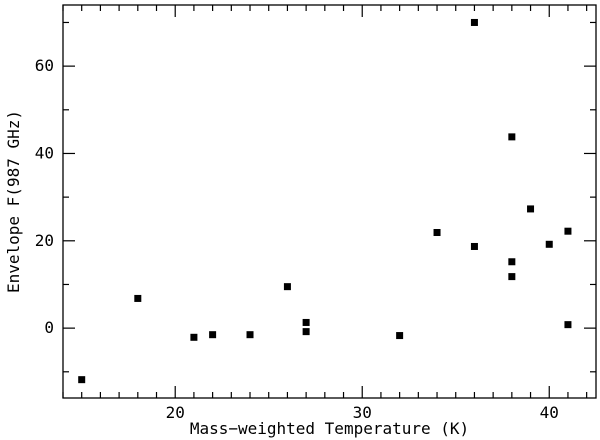  What do you see at coordinates (44, 65) in the screenshot?
I see `y-tick-label: 60` at bounding box center [44, 65].